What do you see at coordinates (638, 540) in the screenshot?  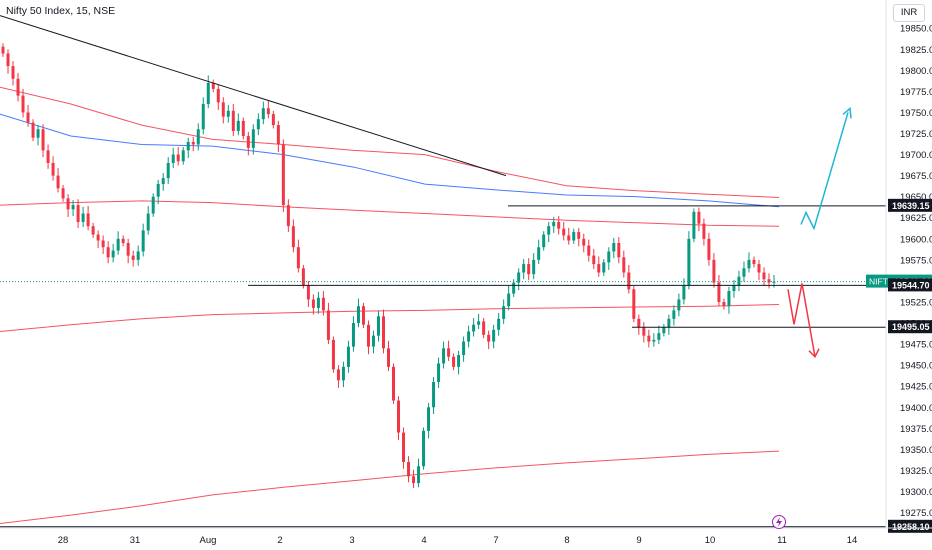 I see `x-tick-label: 9` at bounding box center [638, 540].